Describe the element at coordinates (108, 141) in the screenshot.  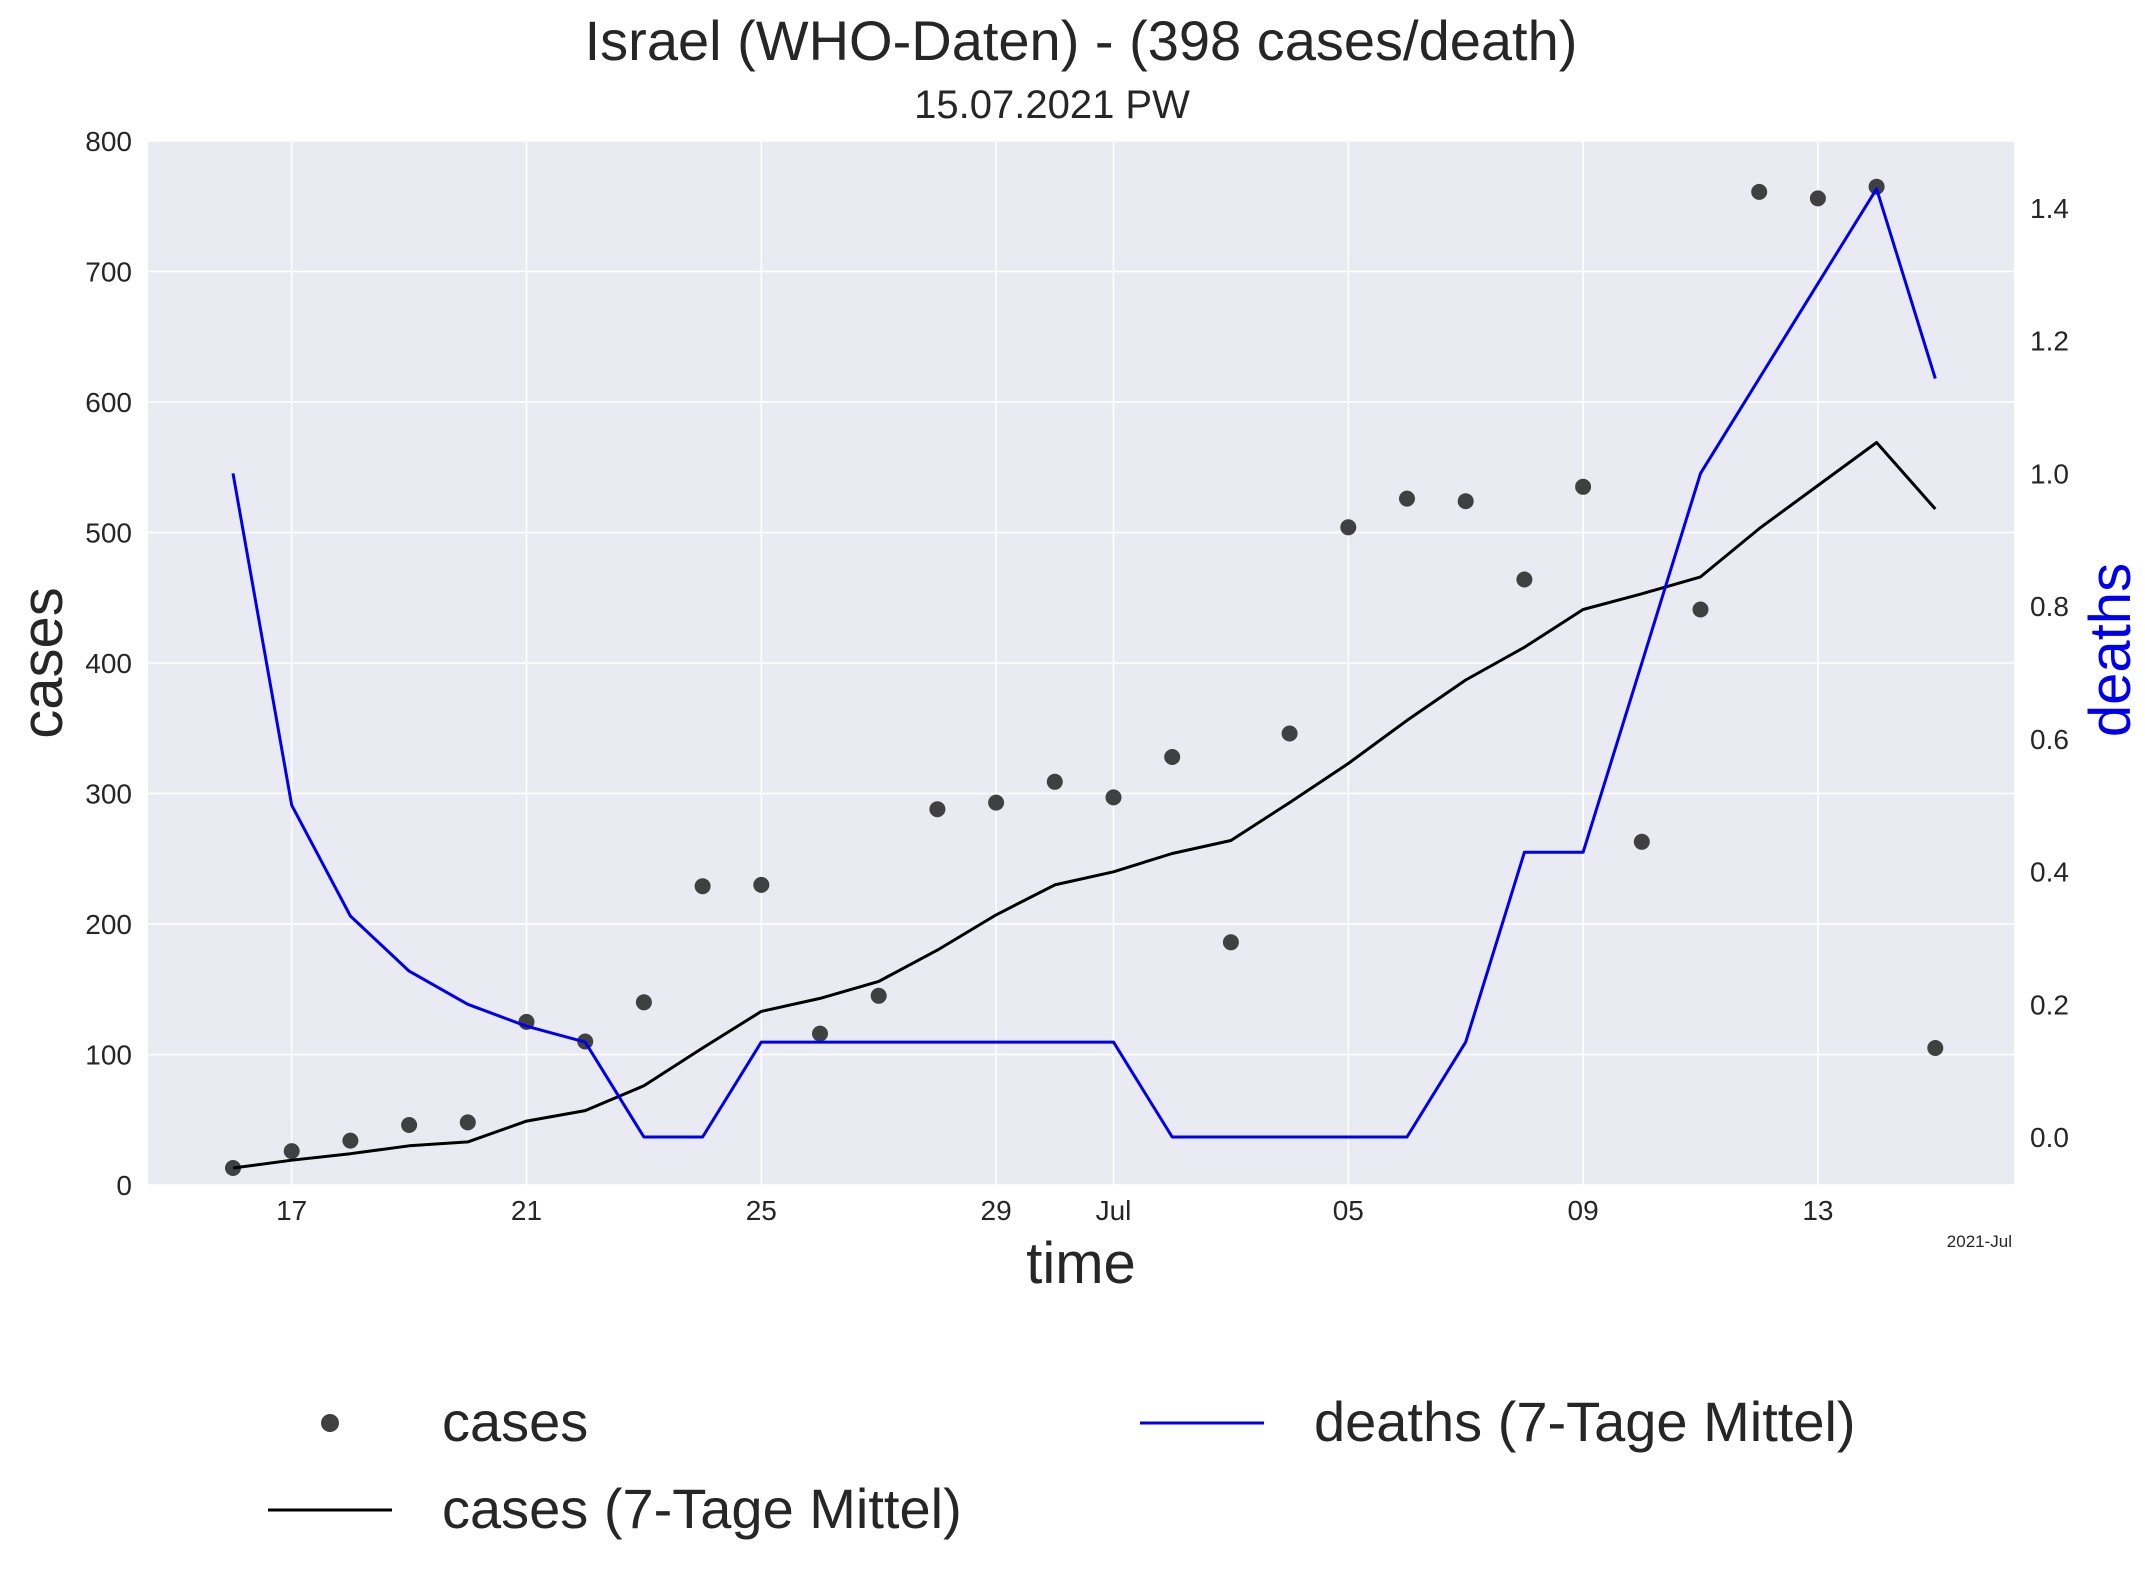
I see `y-tick-label: 800` at that location.